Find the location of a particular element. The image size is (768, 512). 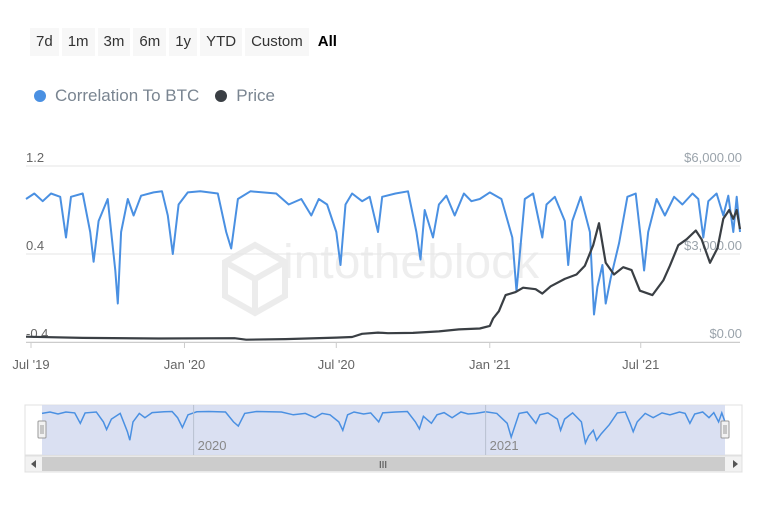

left-tick-label: -0.4 is located at coordinates (37, 333).